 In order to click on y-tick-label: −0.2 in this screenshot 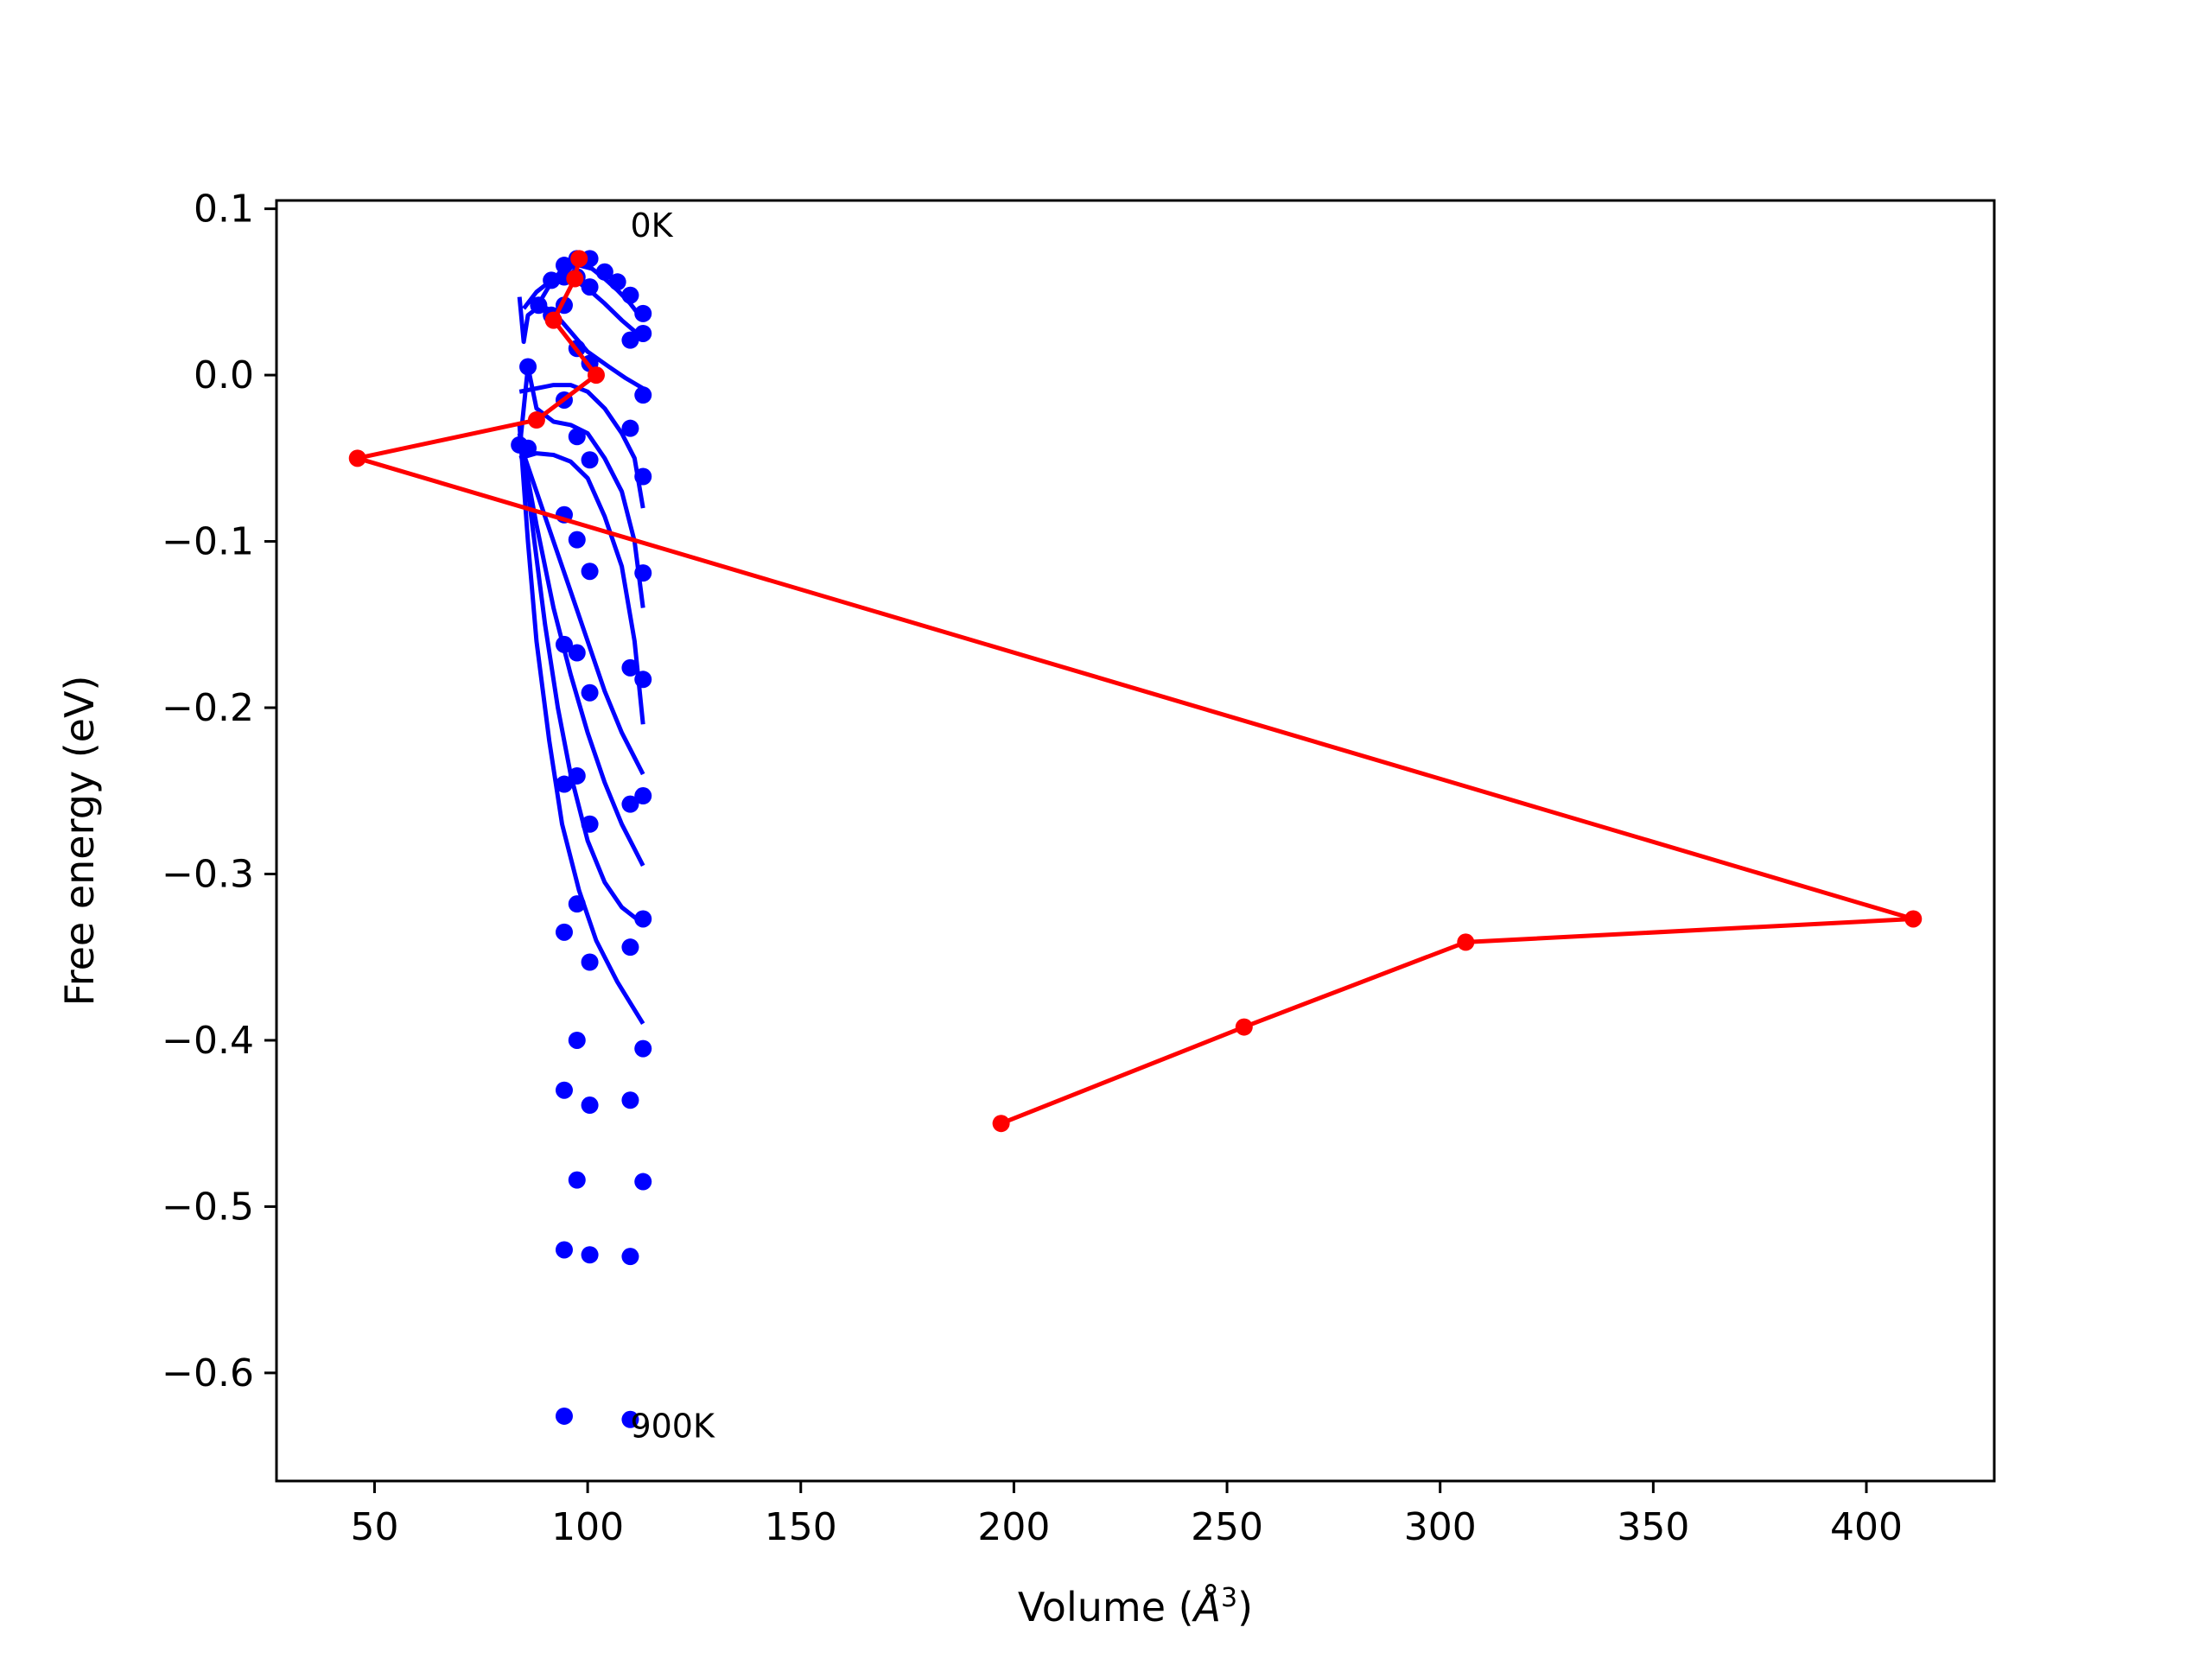, I will do `click(208, 708)`.